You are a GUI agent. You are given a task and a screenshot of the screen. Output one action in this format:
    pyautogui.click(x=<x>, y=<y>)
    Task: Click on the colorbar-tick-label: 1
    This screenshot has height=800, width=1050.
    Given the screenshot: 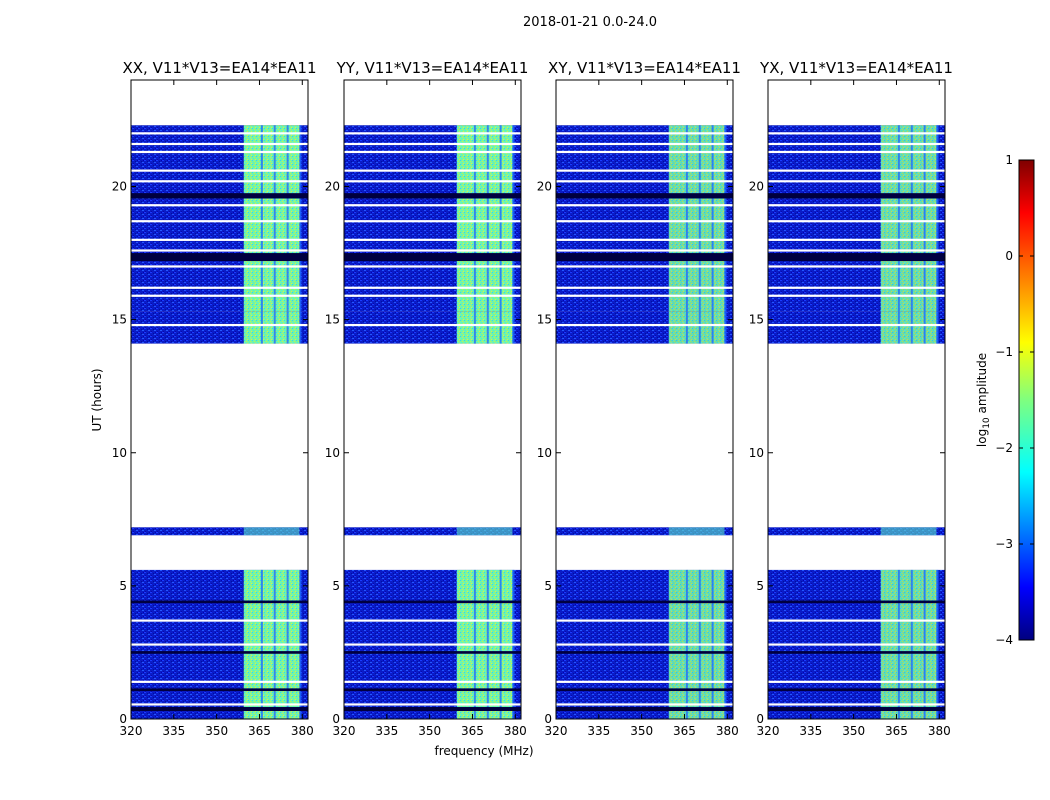 What is the action you would take?
    pyautogui.click(x=1009, y=160)
    